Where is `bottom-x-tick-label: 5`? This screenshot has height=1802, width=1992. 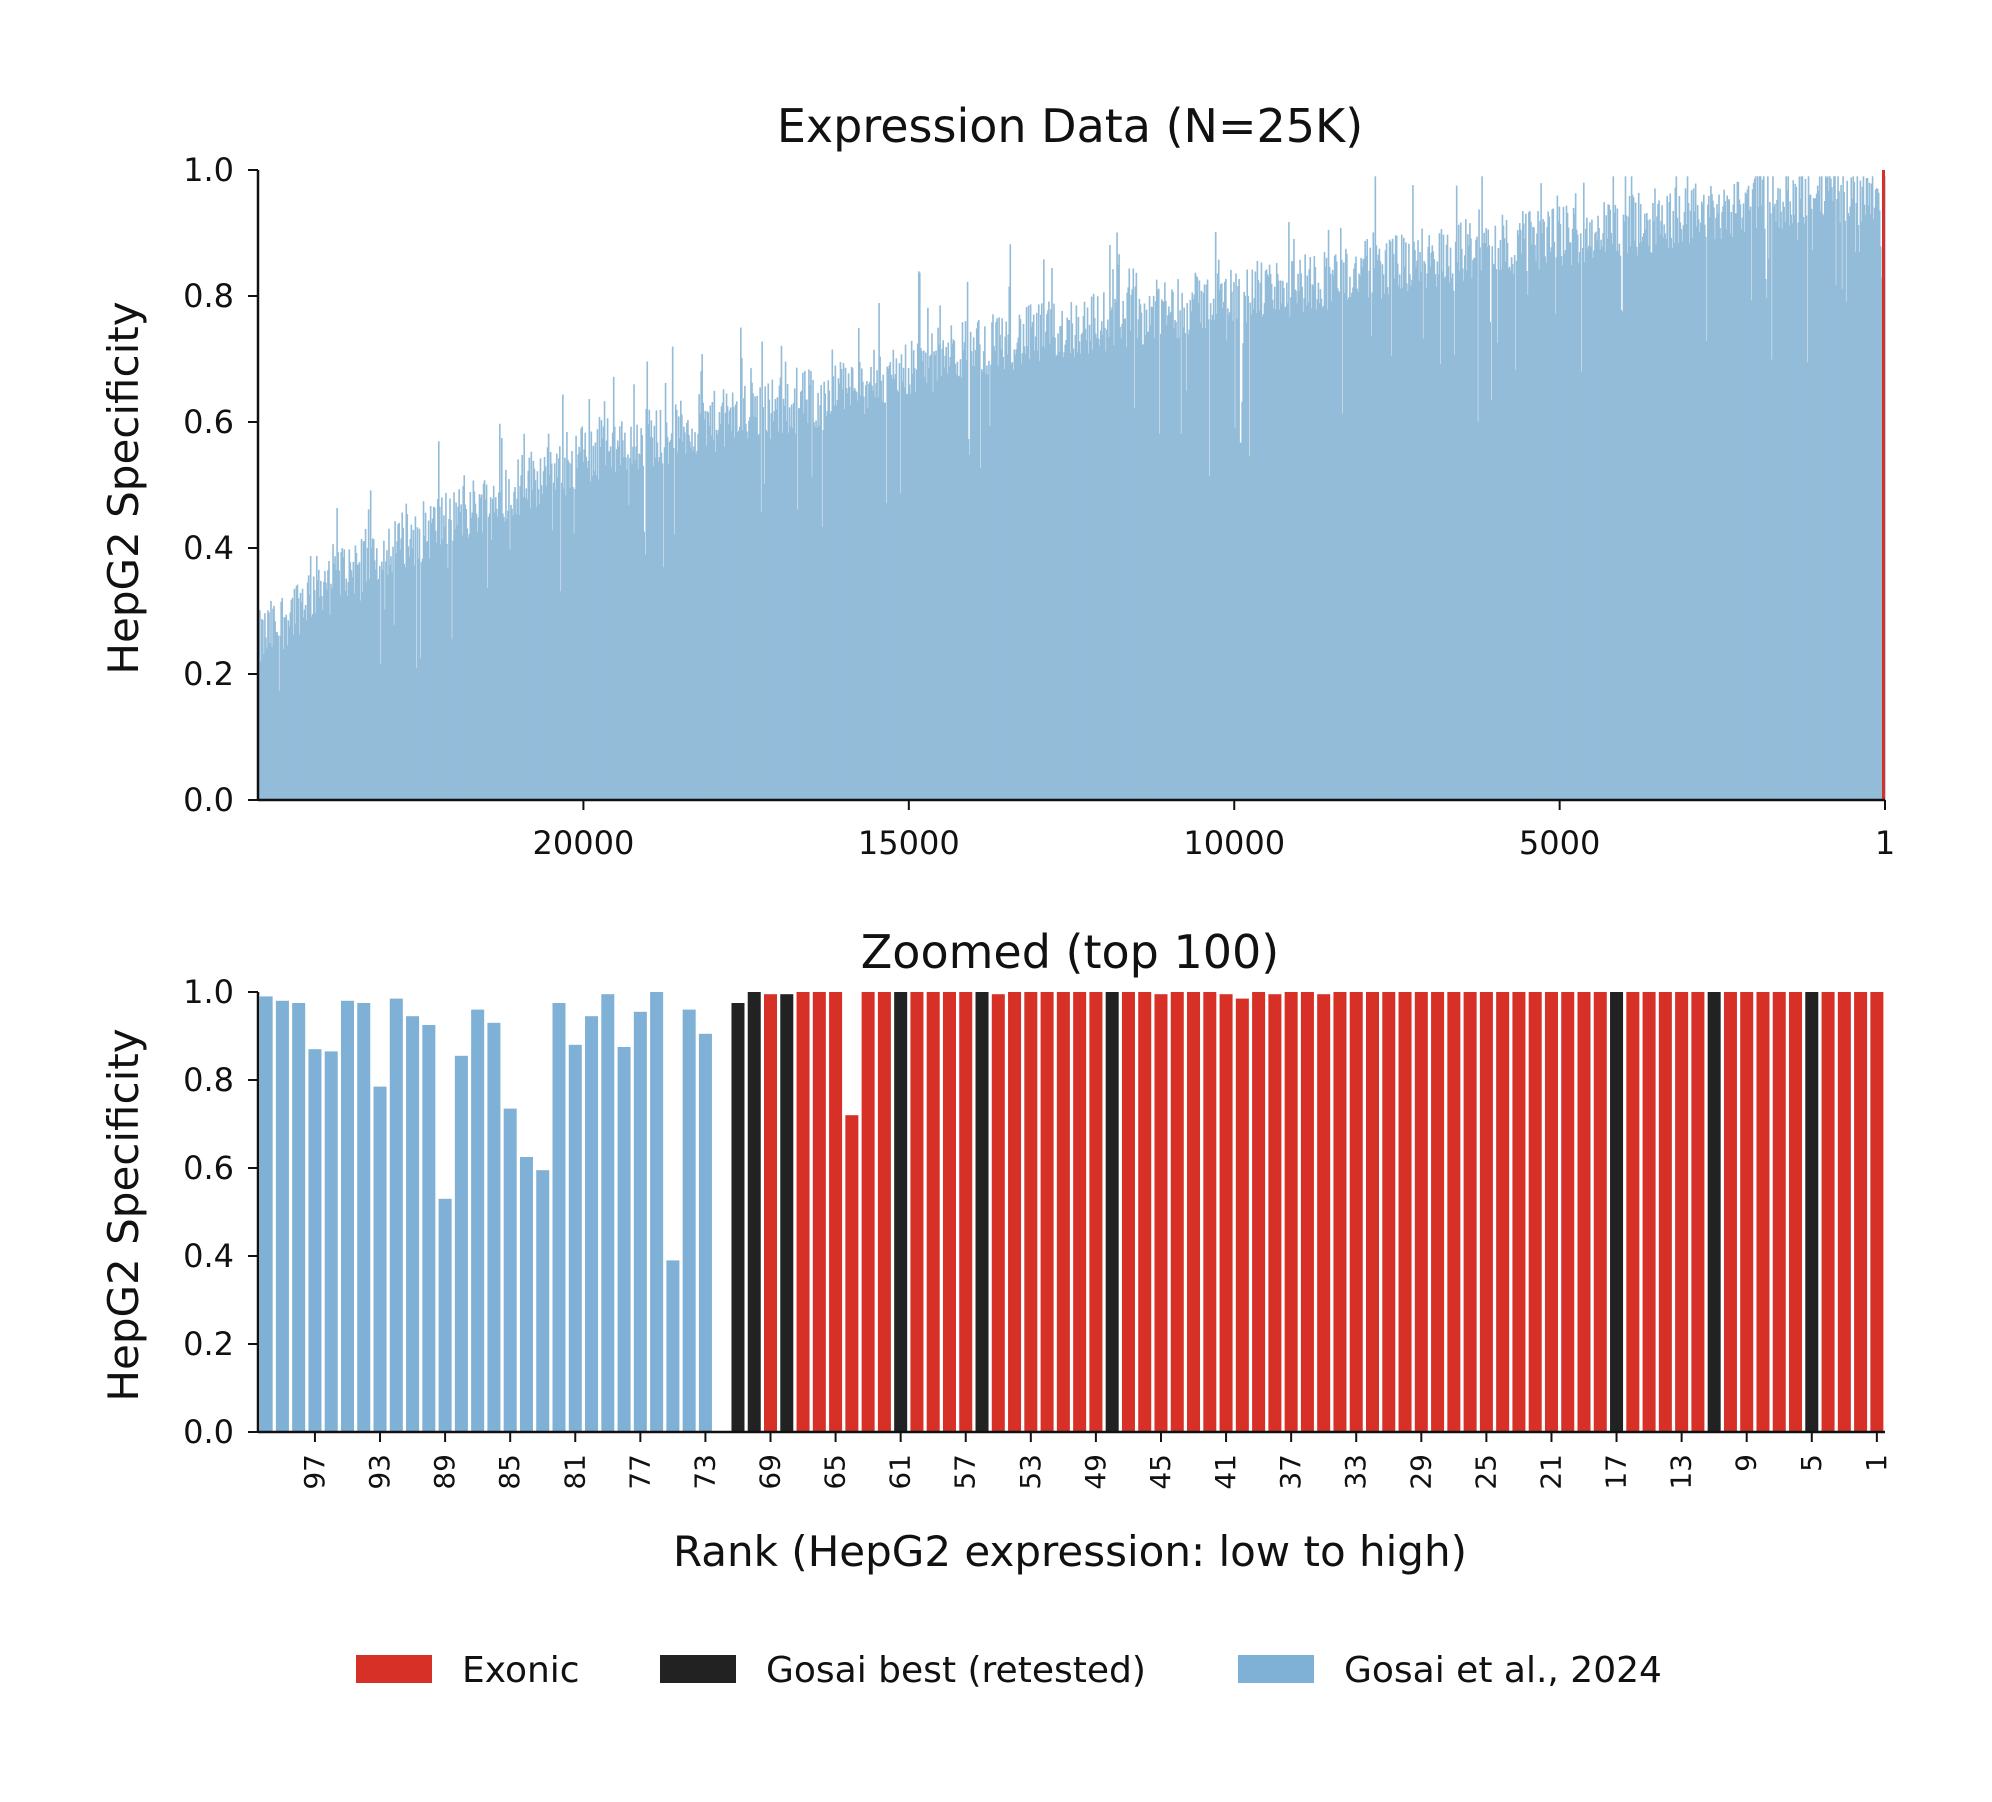
bottom-x-tick-label: 5 is located at coordinates (1811, 1463).